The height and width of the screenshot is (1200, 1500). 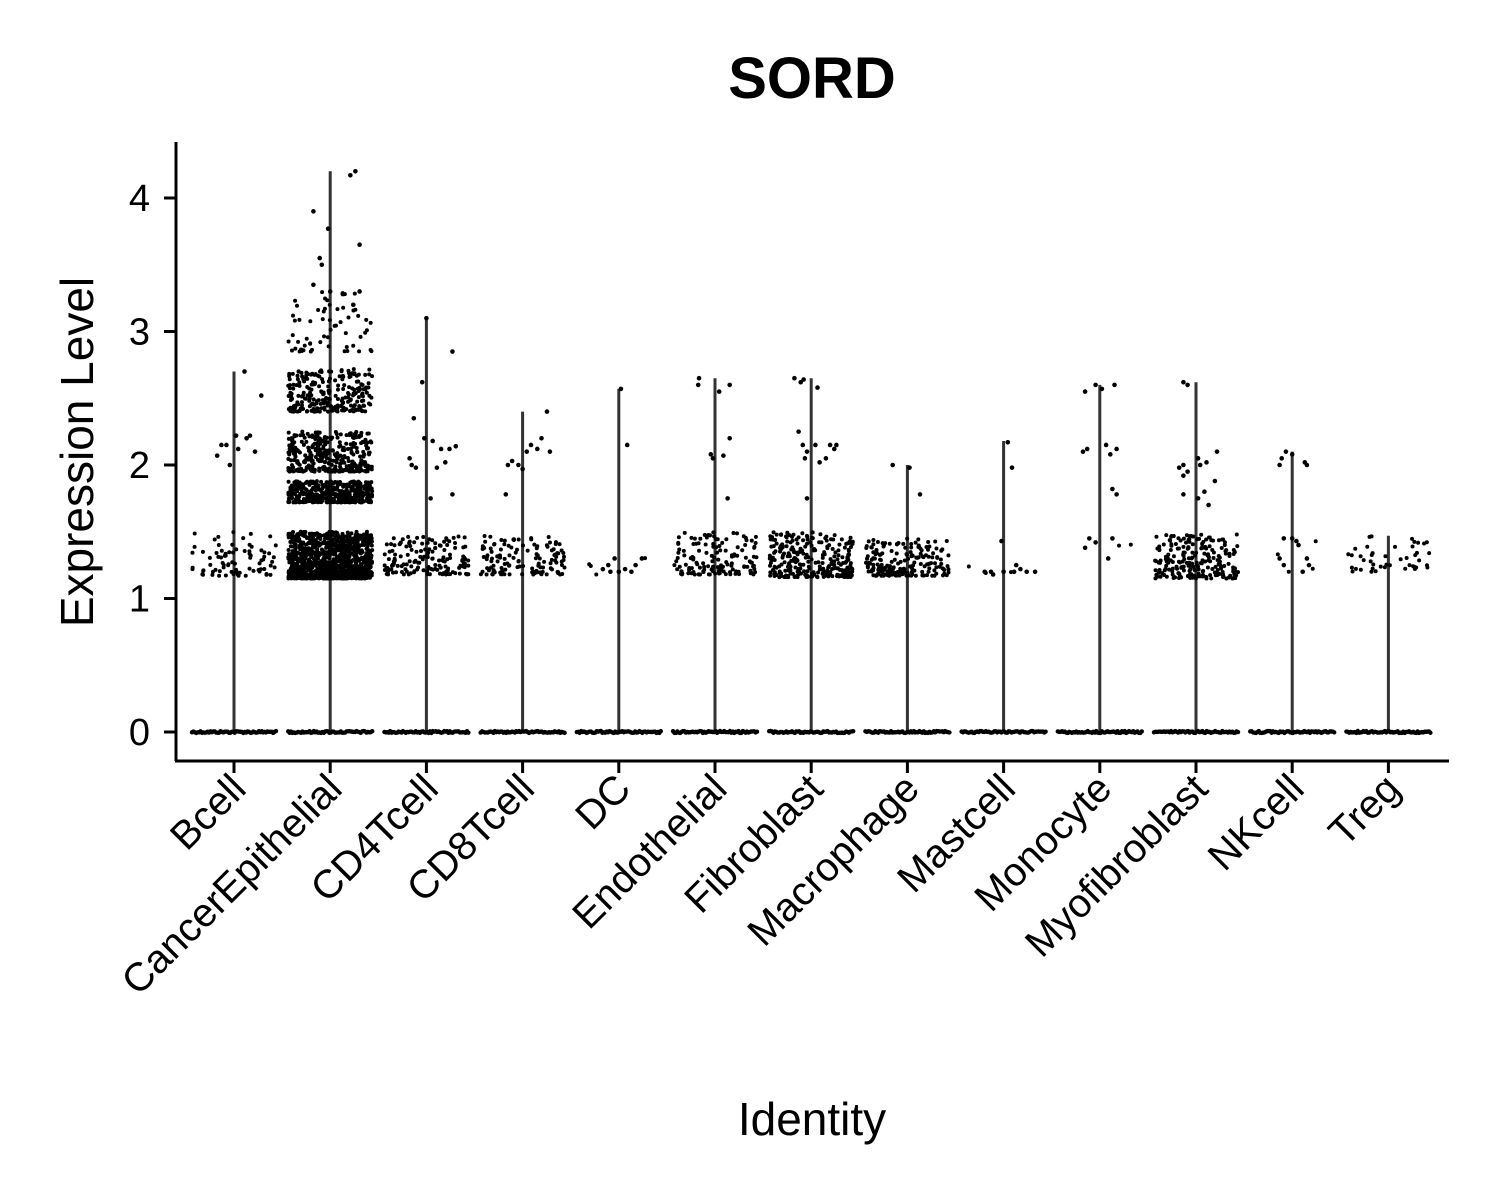 I want to click on zero-points, so click(x=522, y=732).